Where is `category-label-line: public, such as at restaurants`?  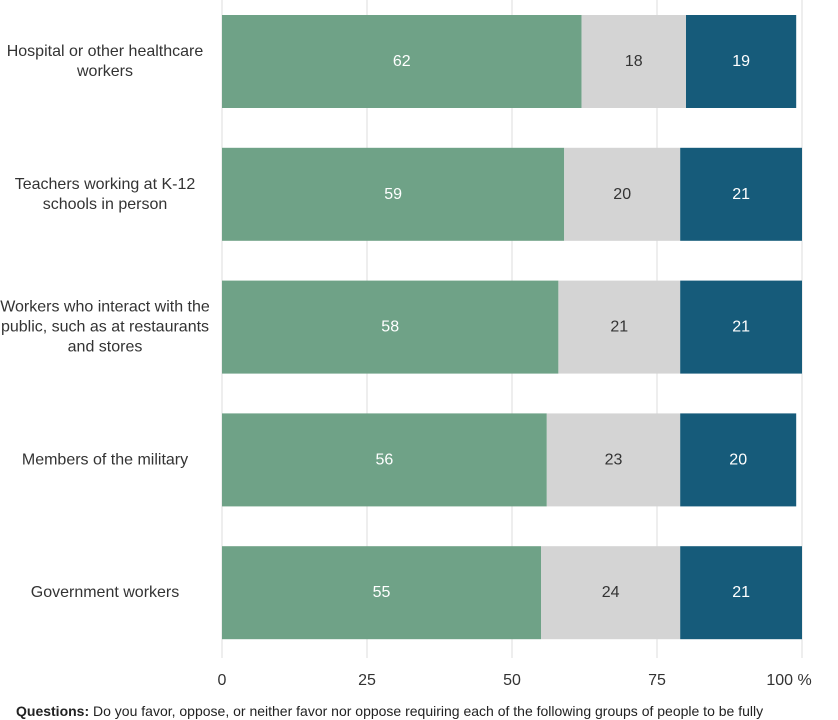
category-label-line: public, such as at restaurants is located at coordinates (105, 327).